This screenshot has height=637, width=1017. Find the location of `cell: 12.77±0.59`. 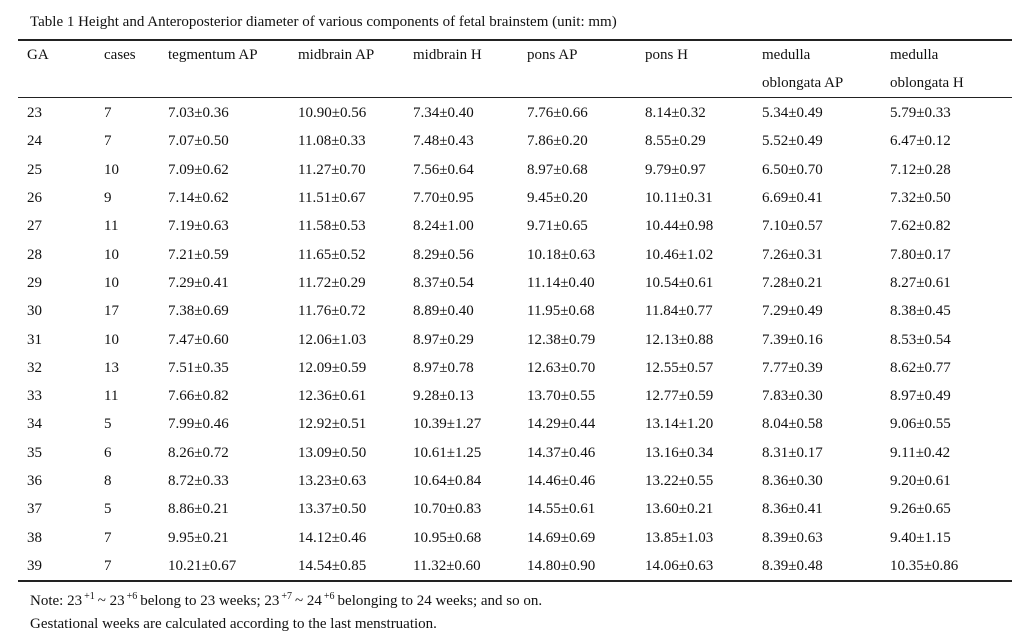

cell: 12.77±0.59 is located at coordinates (679, 396).